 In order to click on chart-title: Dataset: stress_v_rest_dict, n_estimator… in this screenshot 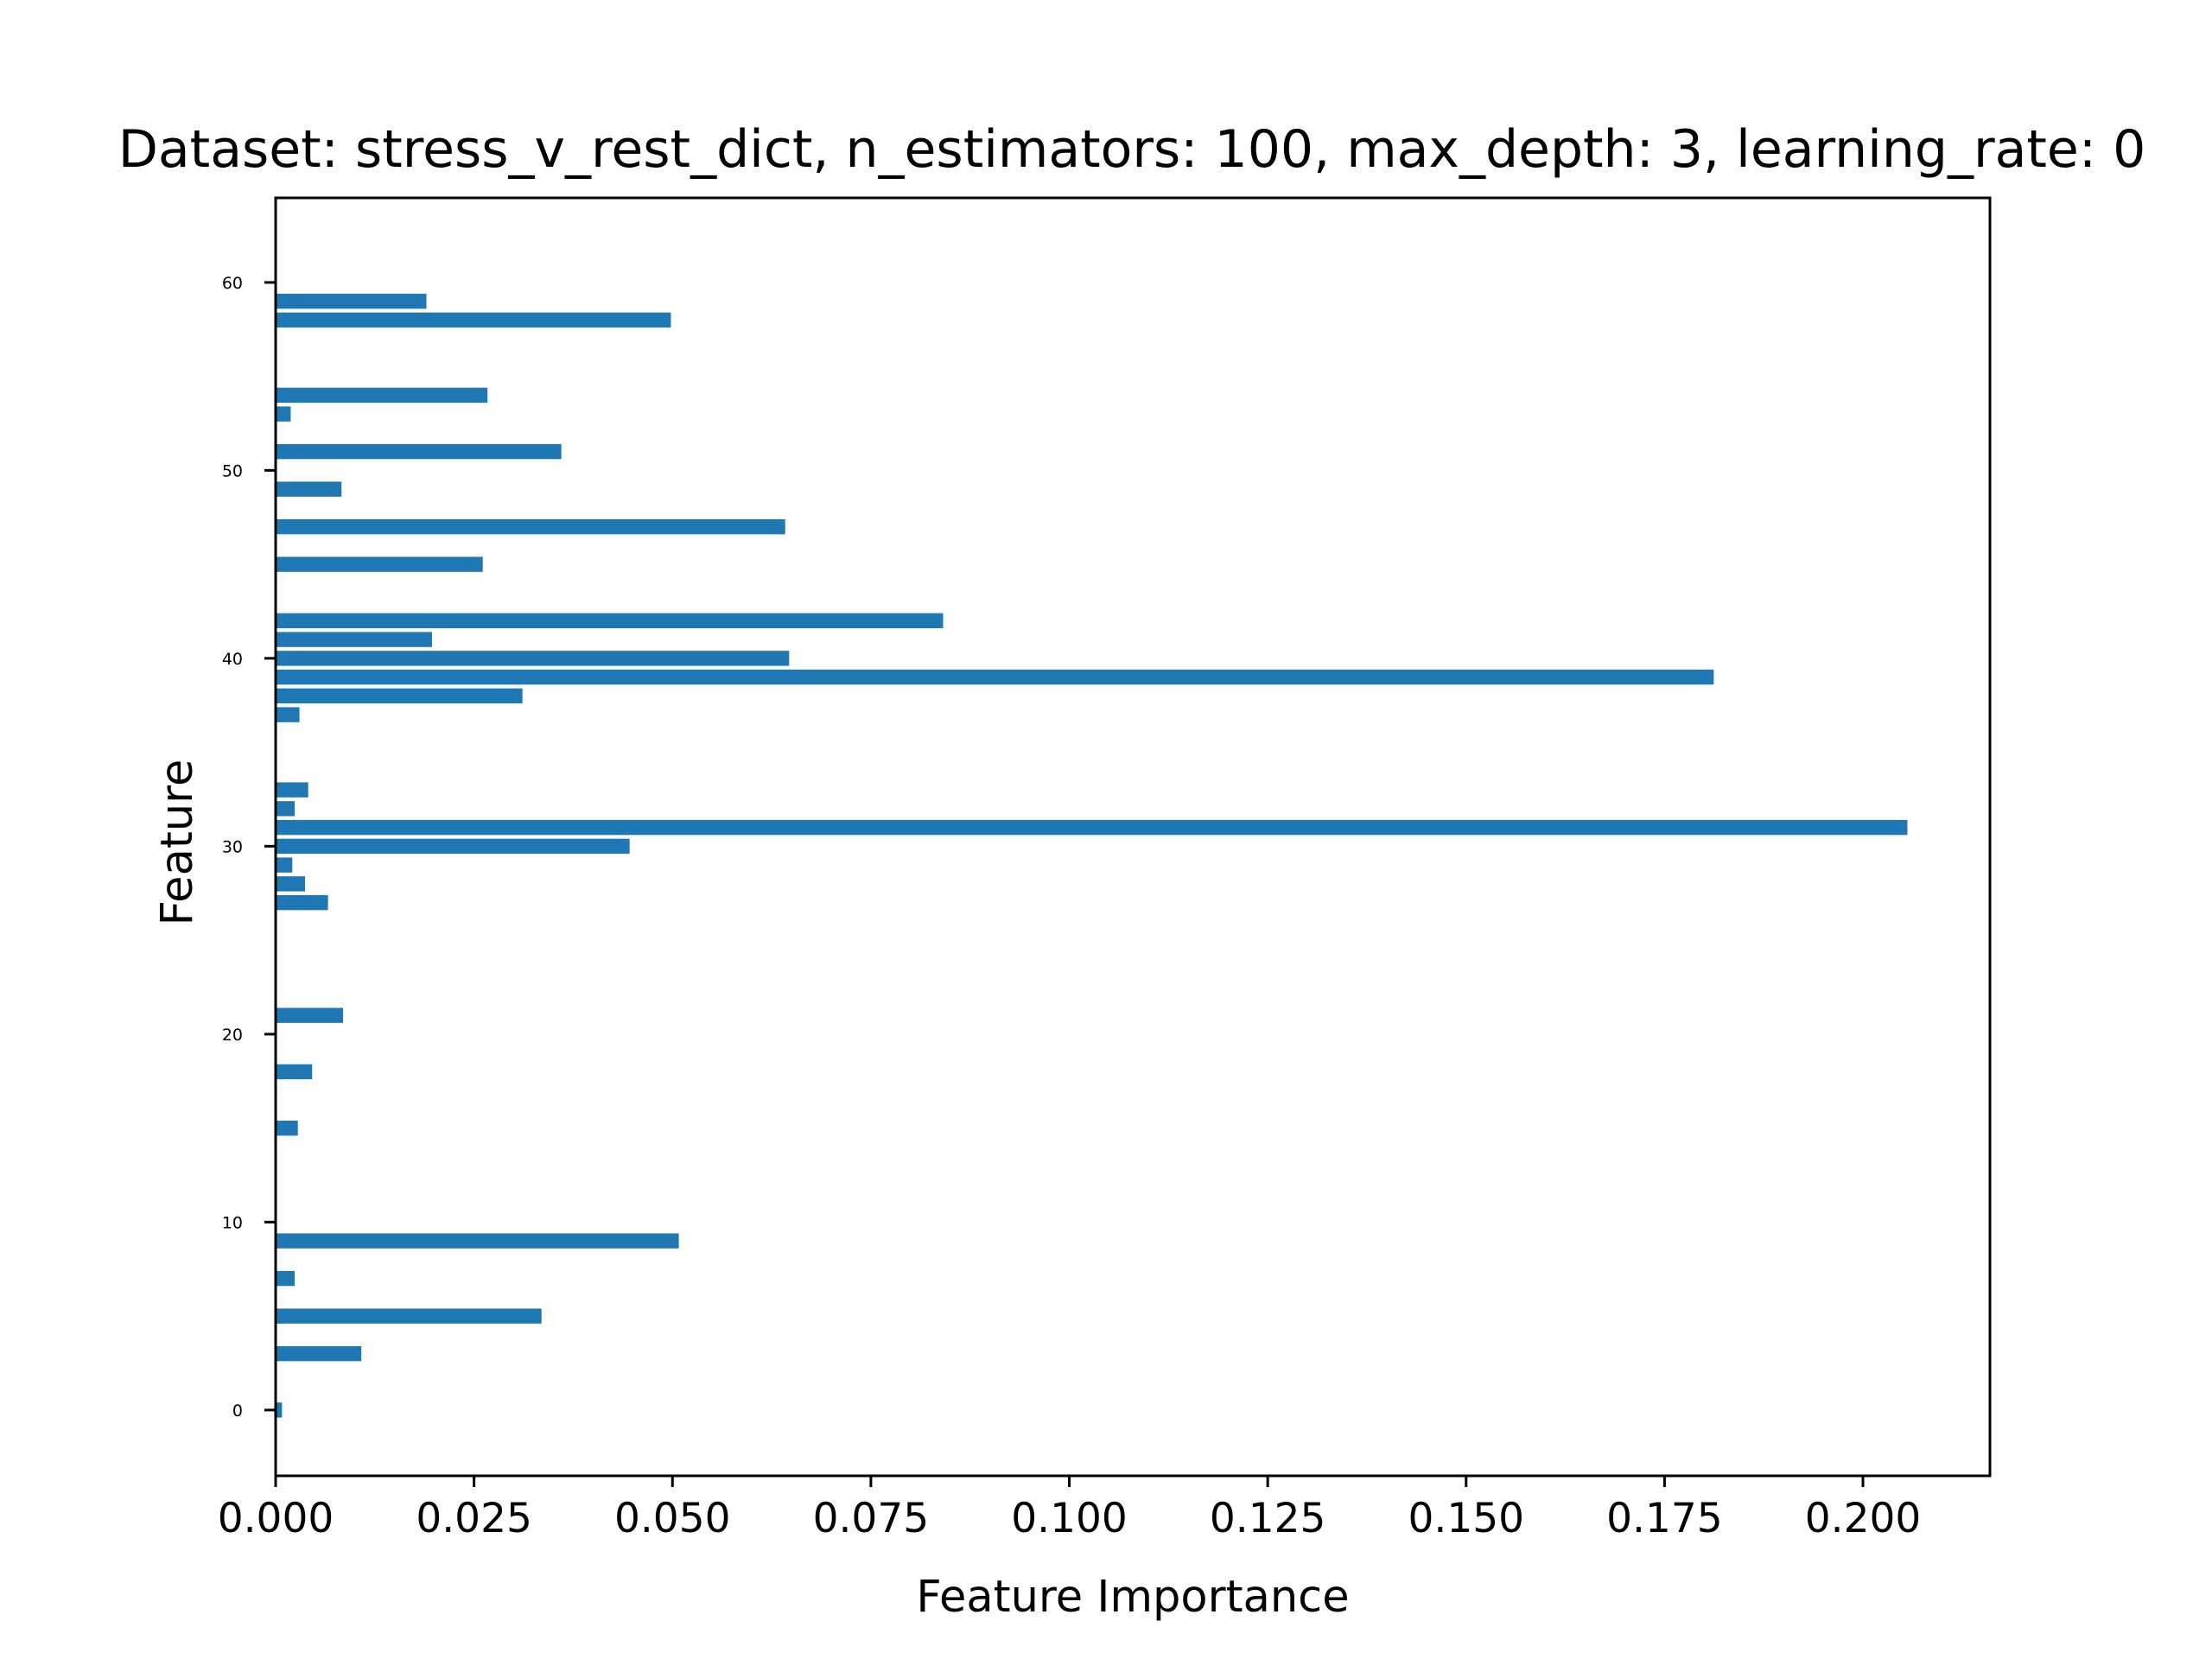, I will do `click(1132, 149)`.